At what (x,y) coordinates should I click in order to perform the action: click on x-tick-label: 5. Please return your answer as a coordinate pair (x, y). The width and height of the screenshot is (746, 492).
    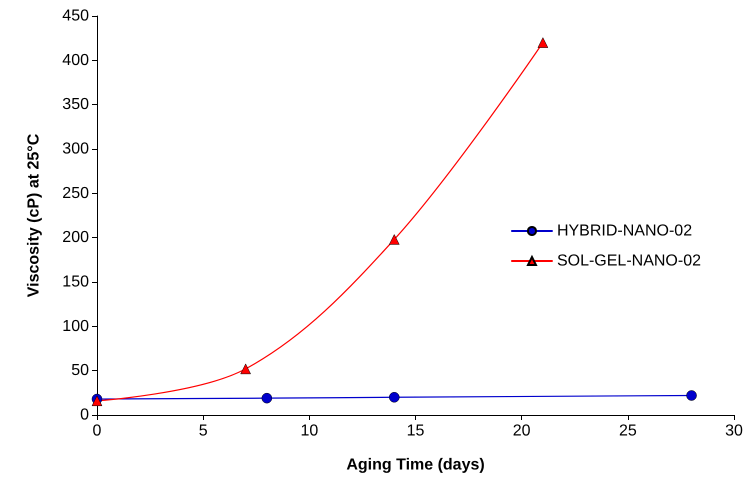
    Looking at the image, I should click on (203, 431).